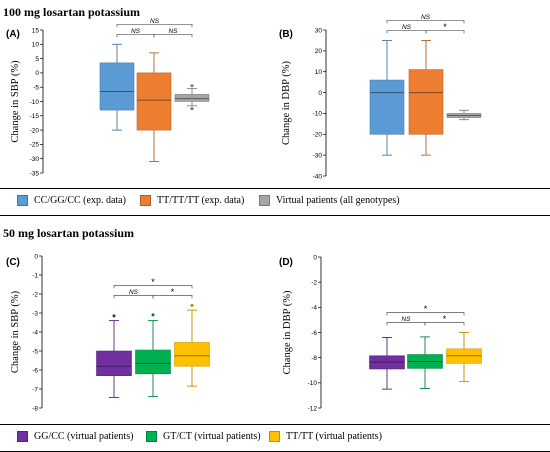 Image resolution: width=550 pixels, height=452 pixels. Describe the element at coordinates (318, 135) in the screenshot. I see `y-tick-label: -20` at that location.